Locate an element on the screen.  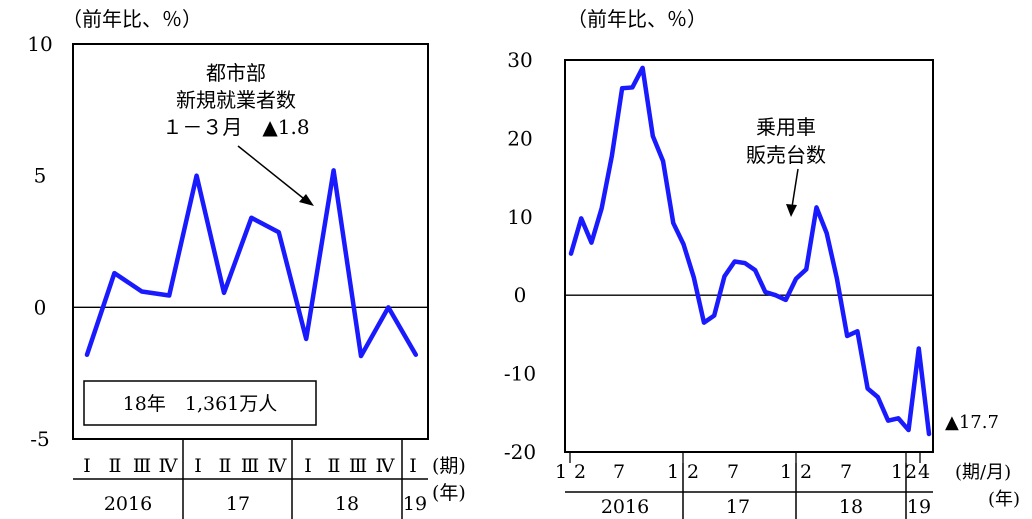
left-y-tick-label: 5 is located at coordinates (40, 176).